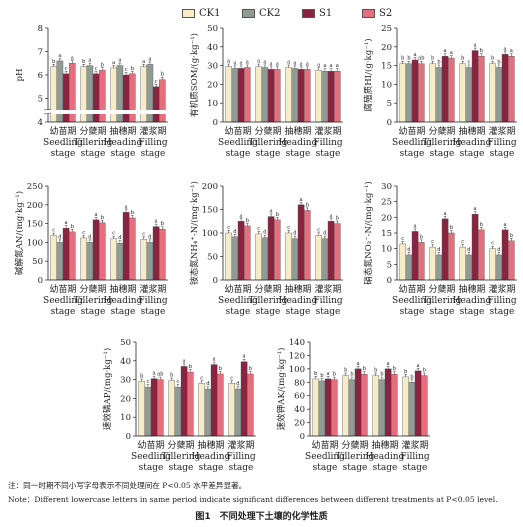 Image resolution: width=523 pixels, height=527 pixels. What do you see at coordinates (297, 356) in the screenshot?
I see `y-tick-label: 120` at bounding box center [297, 356].